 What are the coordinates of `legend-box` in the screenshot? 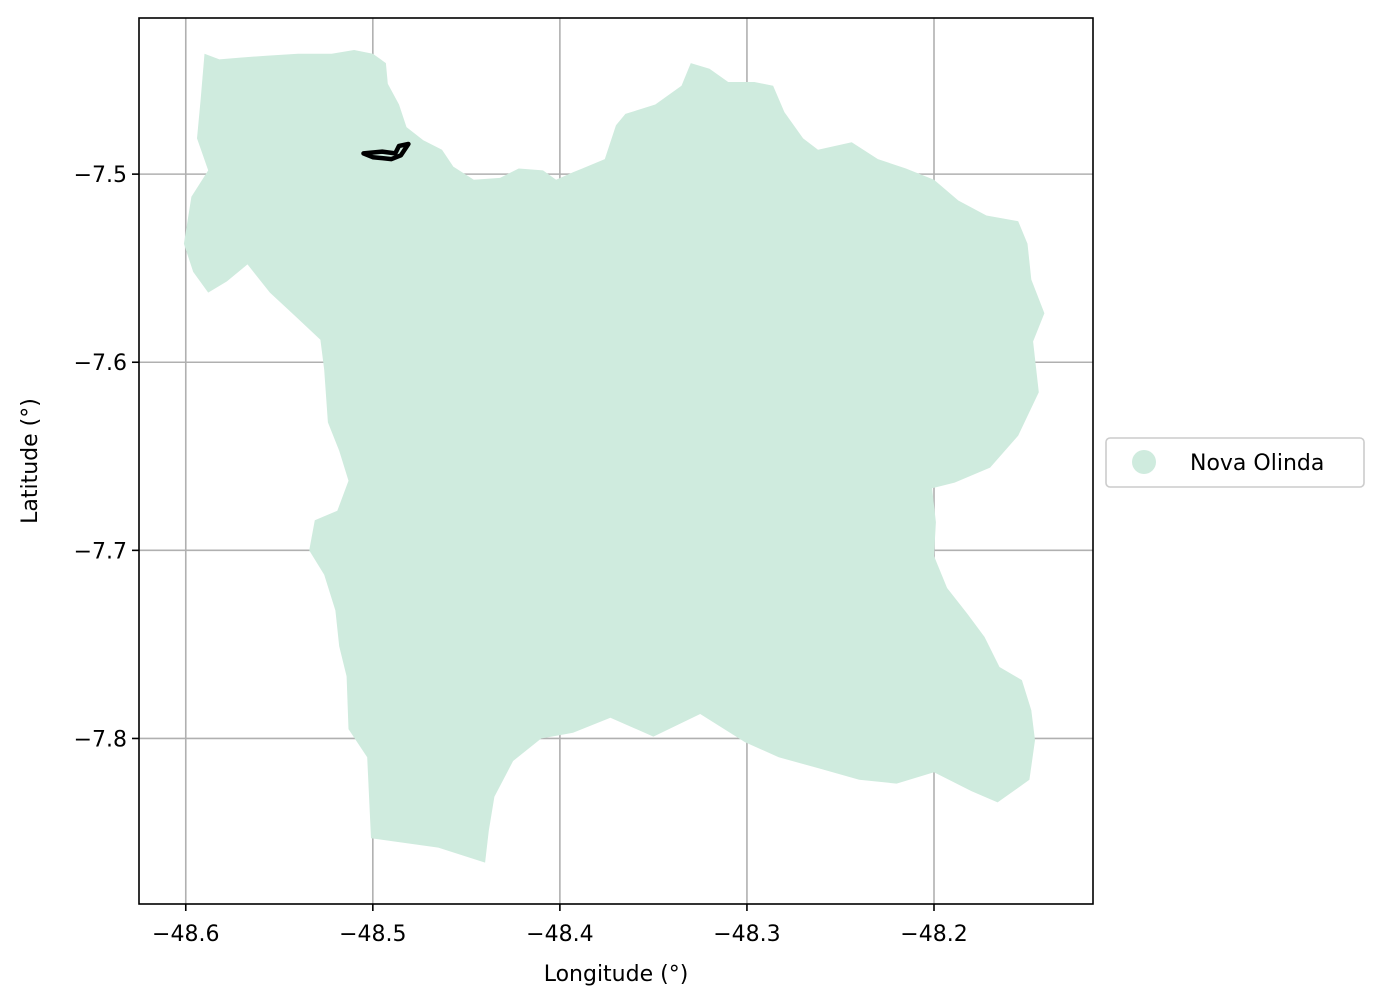 It's located at (1235, 462).